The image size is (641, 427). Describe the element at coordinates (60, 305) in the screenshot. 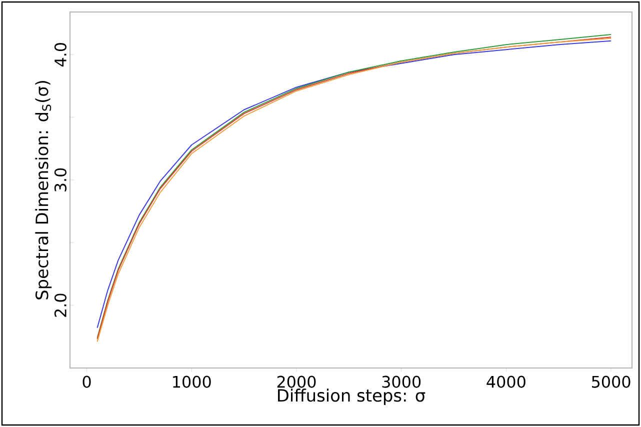

I see `y-tick-label: 2.0` at that location.